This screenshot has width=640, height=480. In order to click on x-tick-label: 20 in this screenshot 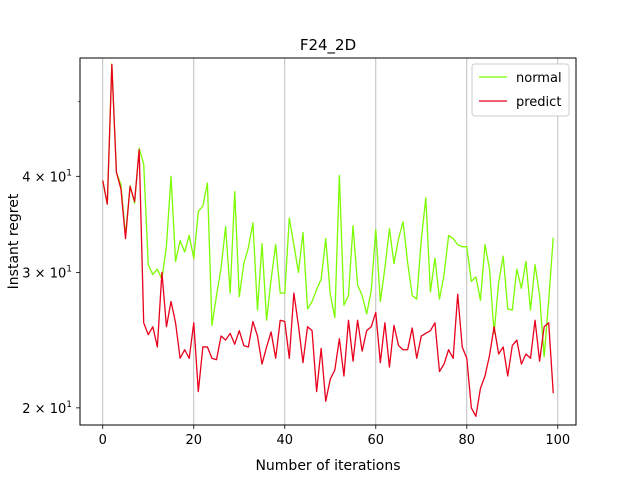, I will do `click(193, 440)`.